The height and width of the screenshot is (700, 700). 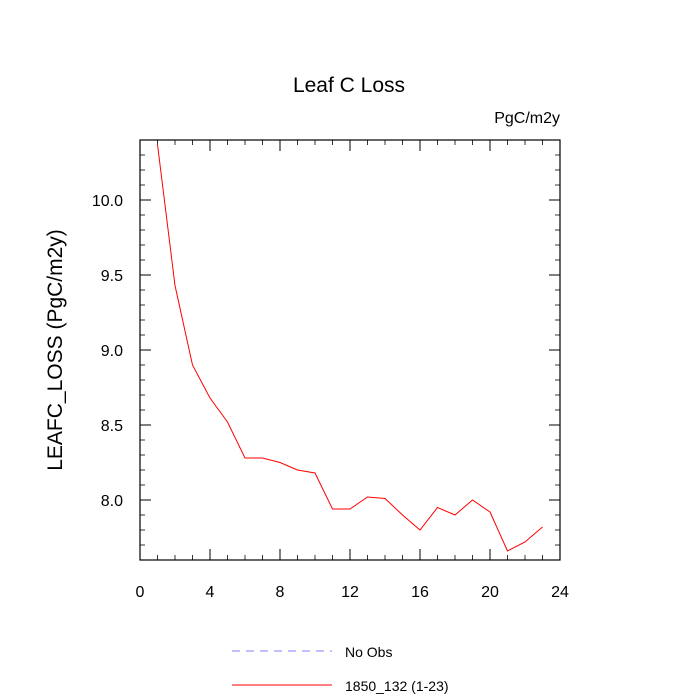 I want to click on x-tick-label: 20, so click(x=490, y=592).